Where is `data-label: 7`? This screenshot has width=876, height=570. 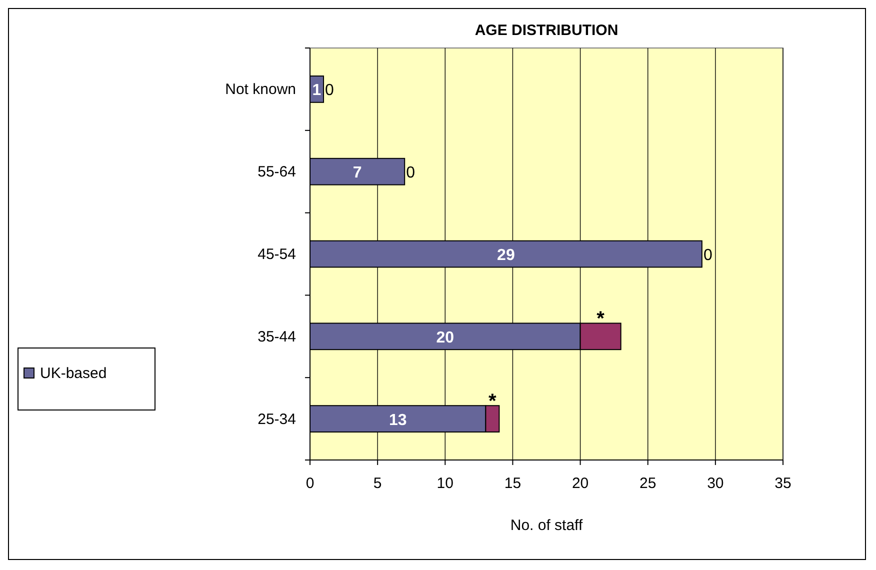
data-label: 7 is located at coordinates (357, 173).